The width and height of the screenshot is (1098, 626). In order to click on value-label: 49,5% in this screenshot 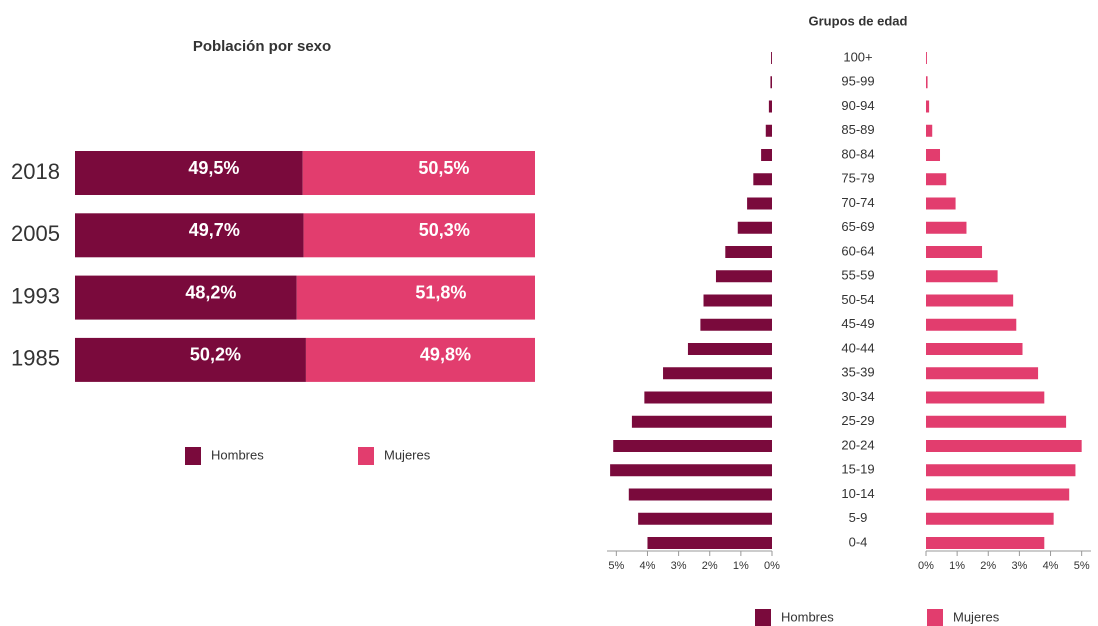, I will do `click(213, 168)`.